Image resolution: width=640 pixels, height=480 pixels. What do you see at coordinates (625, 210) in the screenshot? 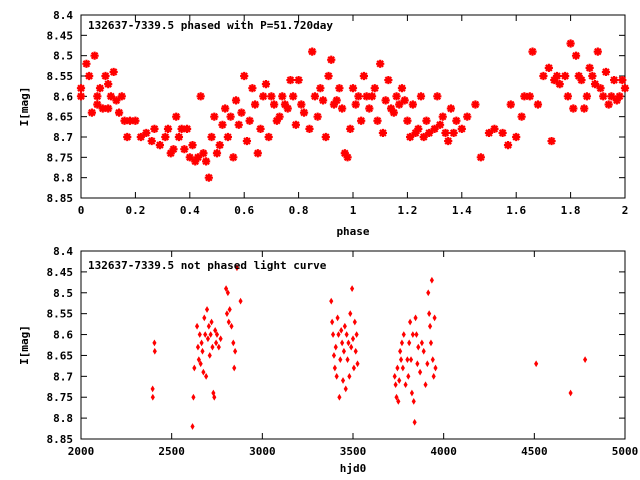
I see `x-tick-label: 2` at bounding box center [625, 210].